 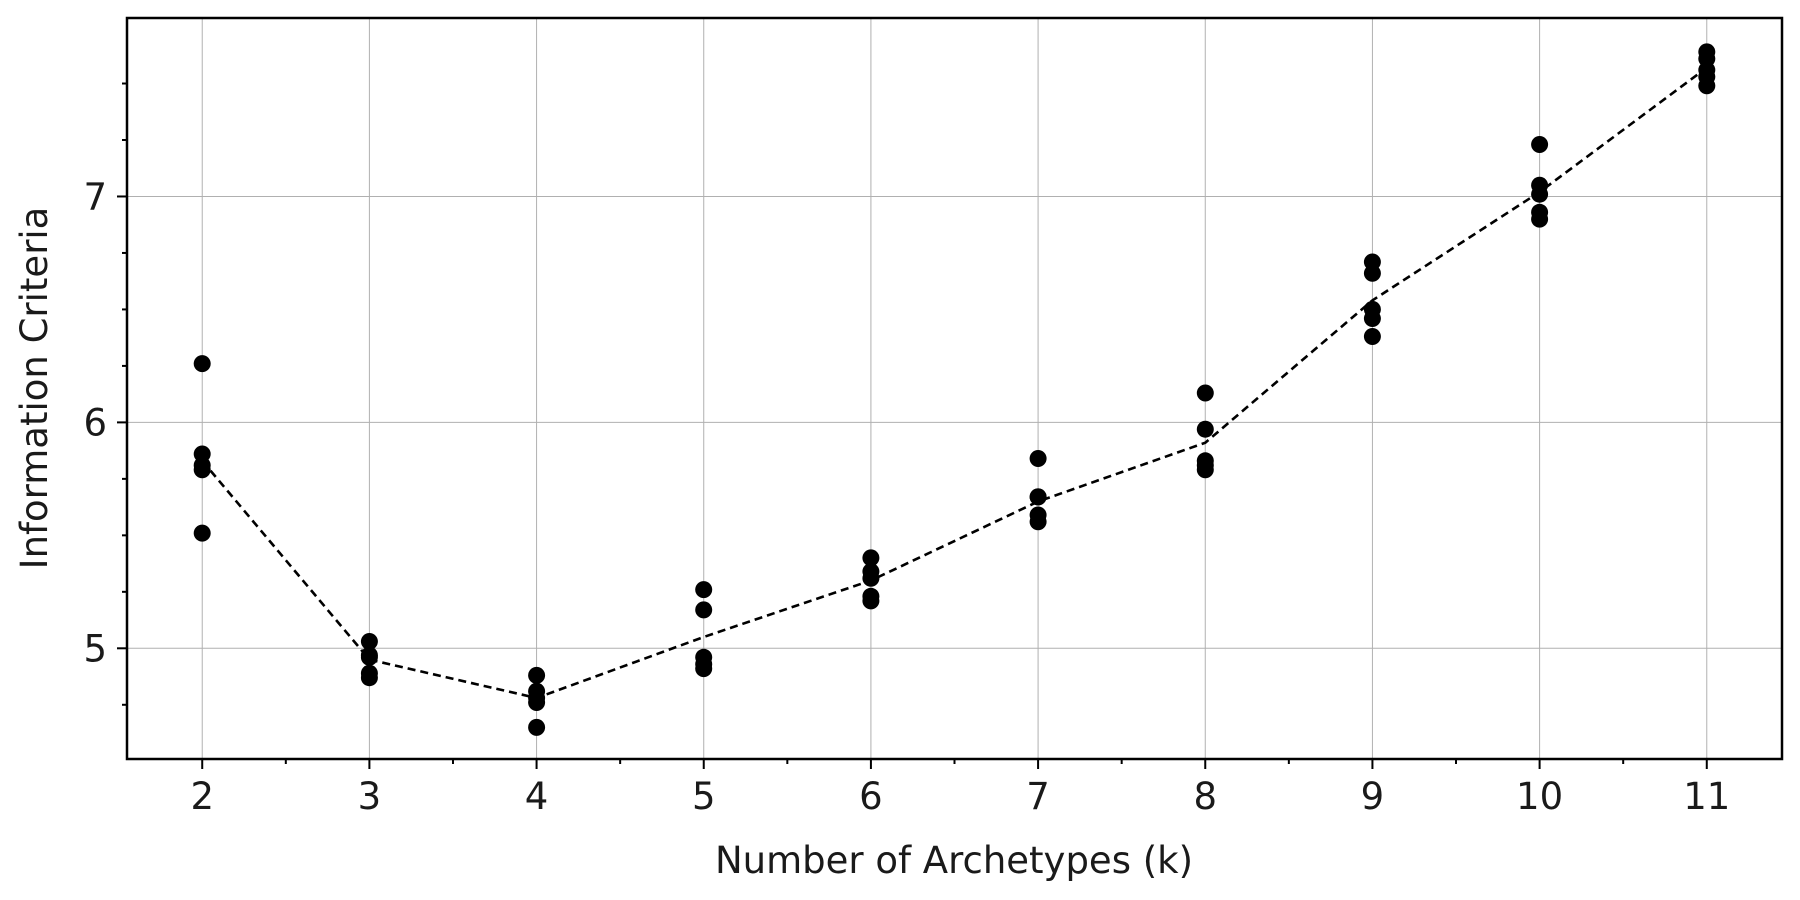 What do you see at coordinates (704, 796) in the screenshot?
I see `x-tick-label: 5` at bounding box center [704, 796].